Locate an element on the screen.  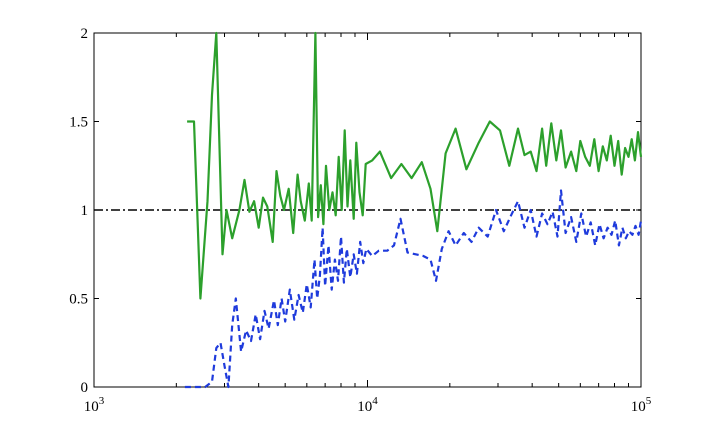
y-tick-label: 0.5 is located at coordinates (78, 300).